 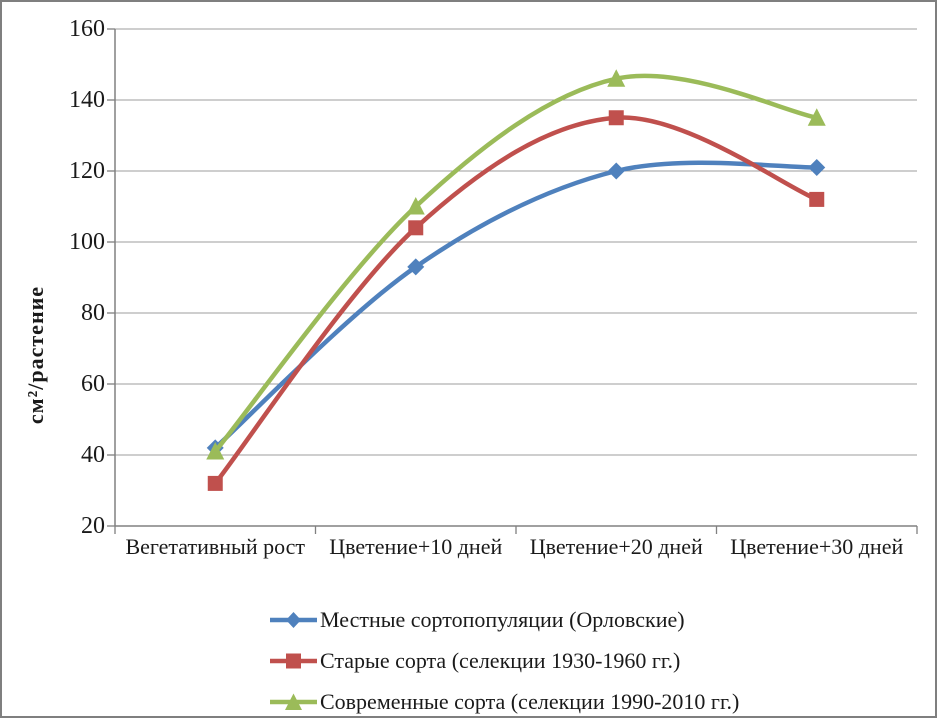 What do you see at coordinates (87, 171) in the screenshot?
I see `y-tick-label: 120` at bounding box center [87, 171].